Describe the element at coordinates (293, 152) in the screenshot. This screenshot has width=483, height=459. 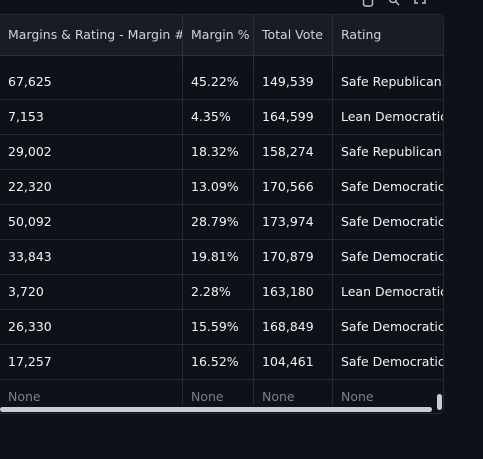
I see `total-vote-cell: 158,274` at that location.